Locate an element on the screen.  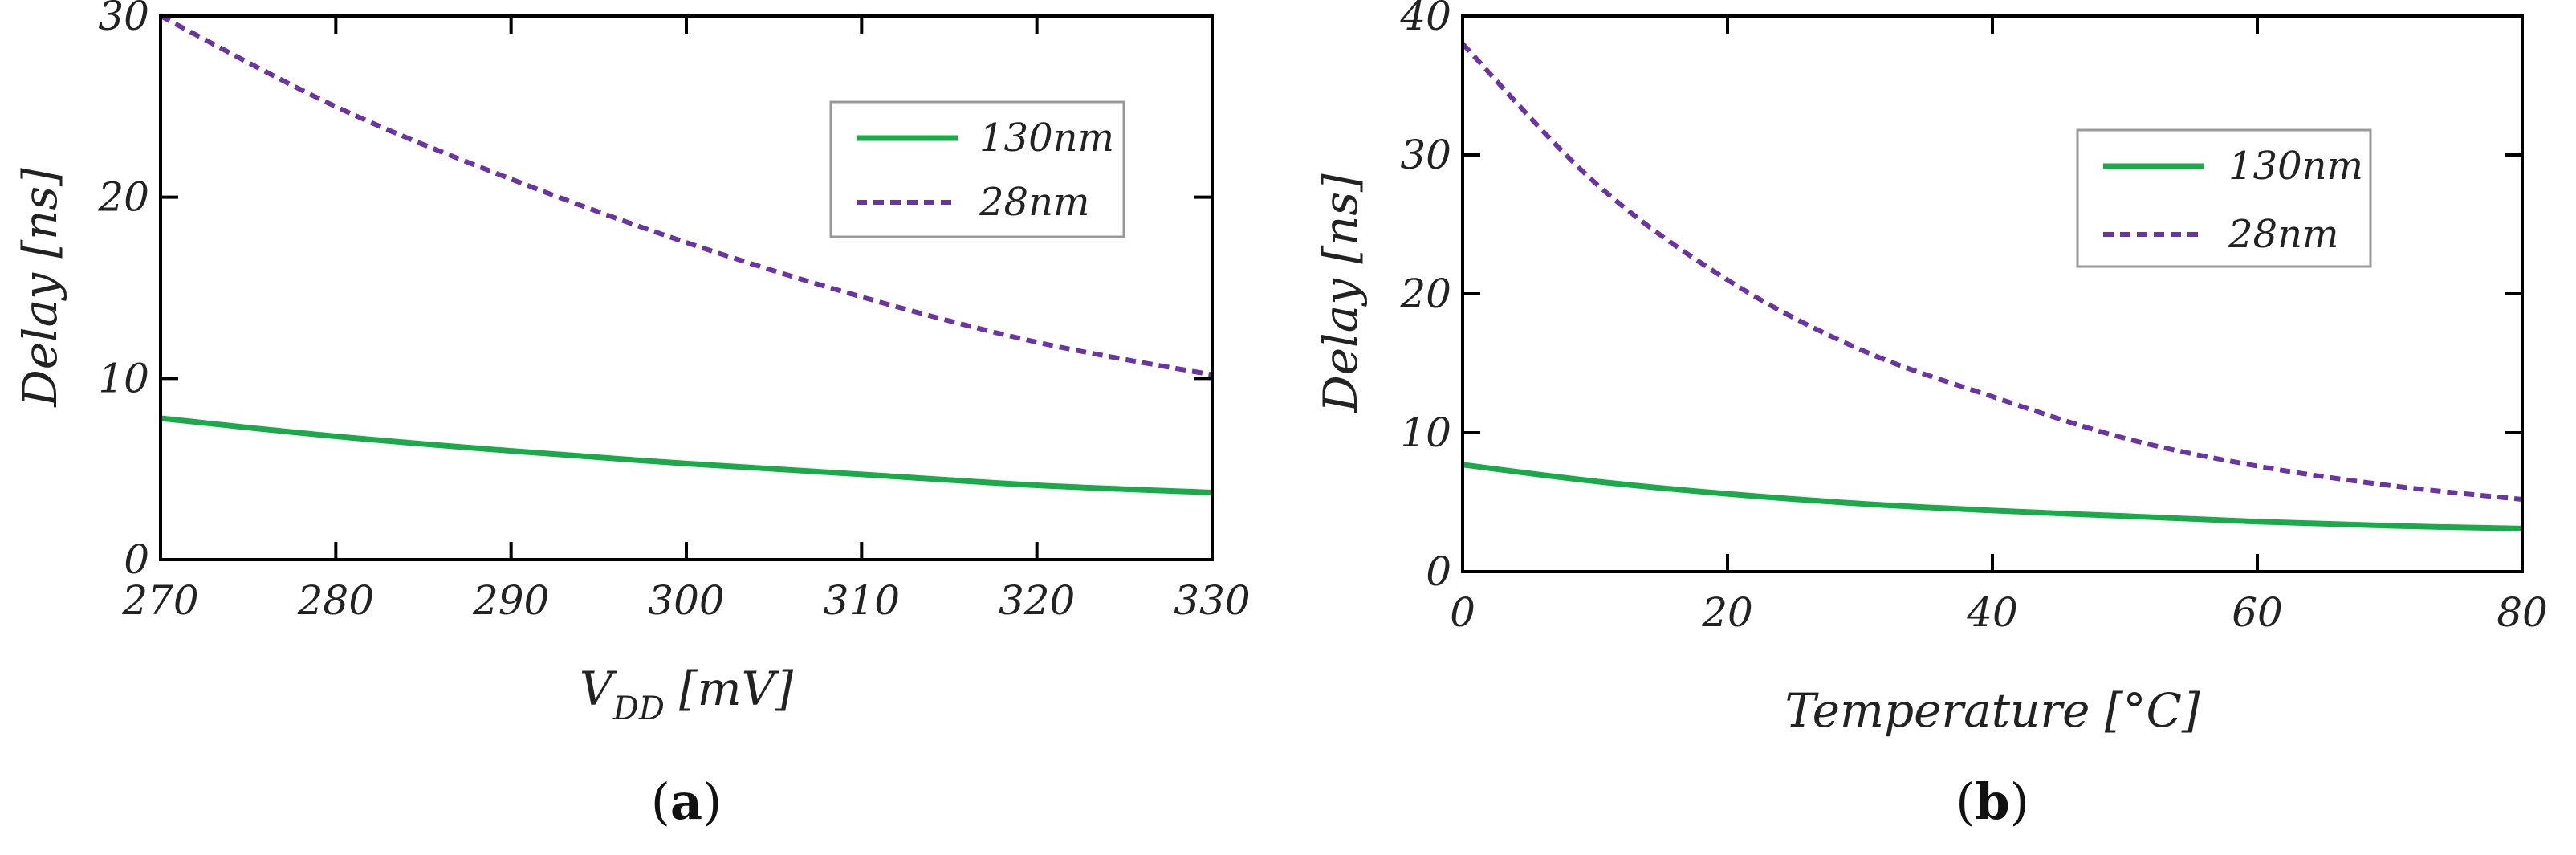
panel-b-x-tick-label: 80 is located at coordinates (2522, 613).